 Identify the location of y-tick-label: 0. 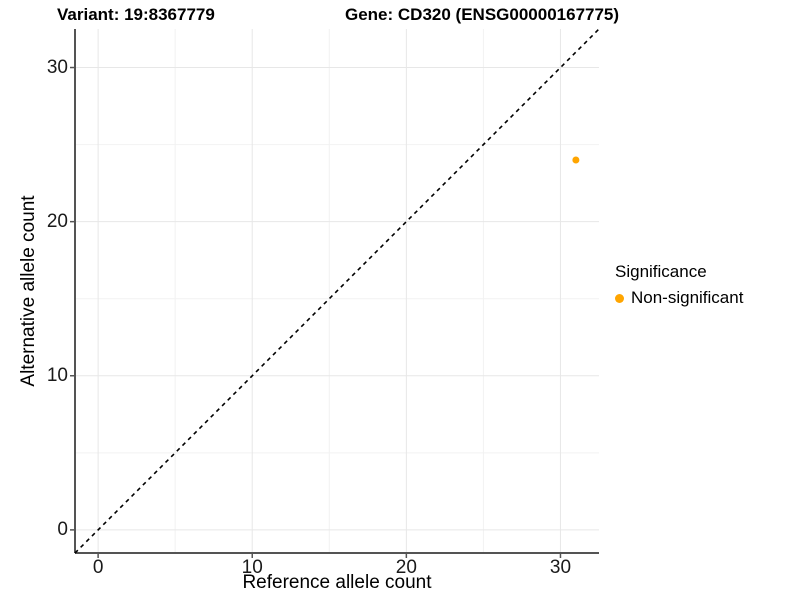
(62, 529).